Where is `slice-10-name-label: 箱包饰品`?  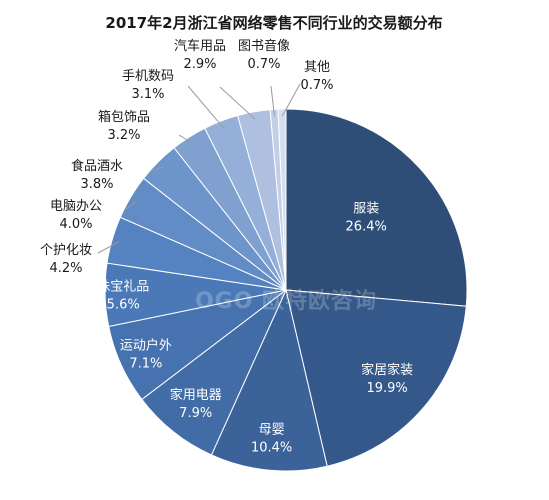 slice-10-name-label: 箱包饰品 is located at coordinates (124, 117).